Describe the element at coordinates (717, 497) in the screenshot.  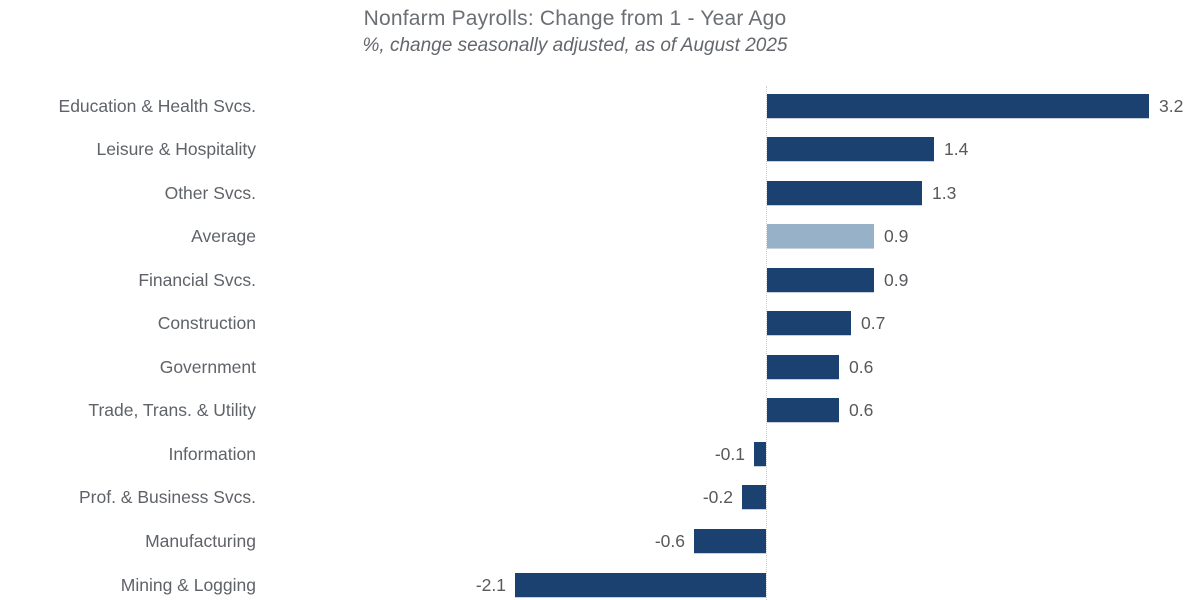
I see `value-label: -0.2` at that location.